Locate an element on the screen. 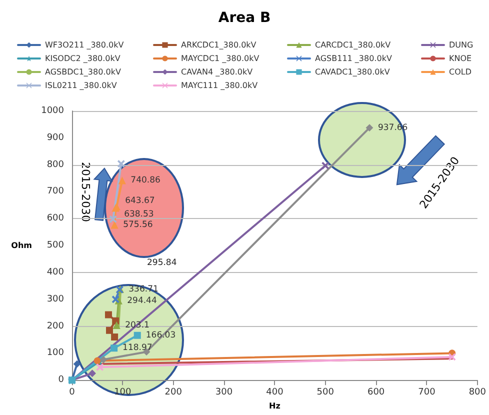 The width and height of the screenshot is (489, 415). y-tick-label: 700 is located at coordinates (55, 191).